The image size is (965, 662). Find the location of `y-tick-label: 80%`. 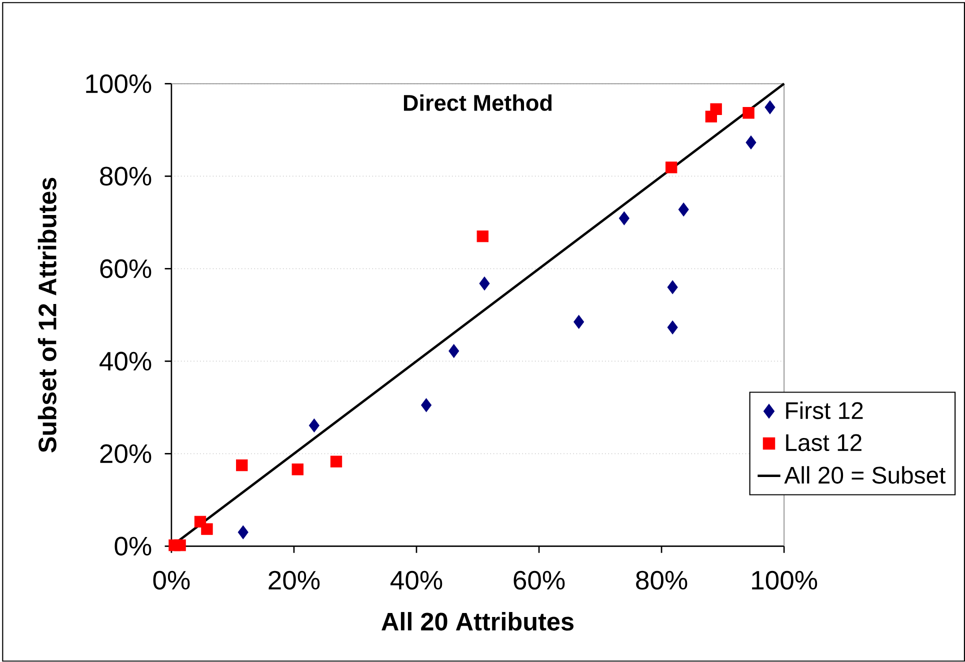

y-tick-label: 80% is located at coordinates (126, 176).